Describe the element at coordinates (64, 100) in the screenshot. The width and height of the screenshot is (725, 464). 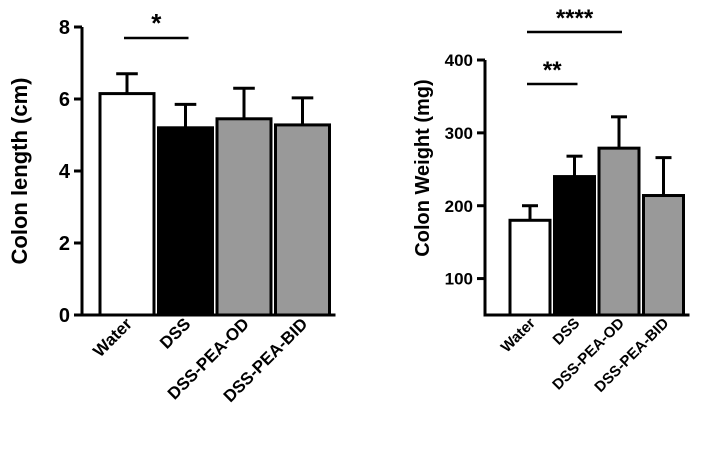
I see `y-tick-label: 6` at that location.